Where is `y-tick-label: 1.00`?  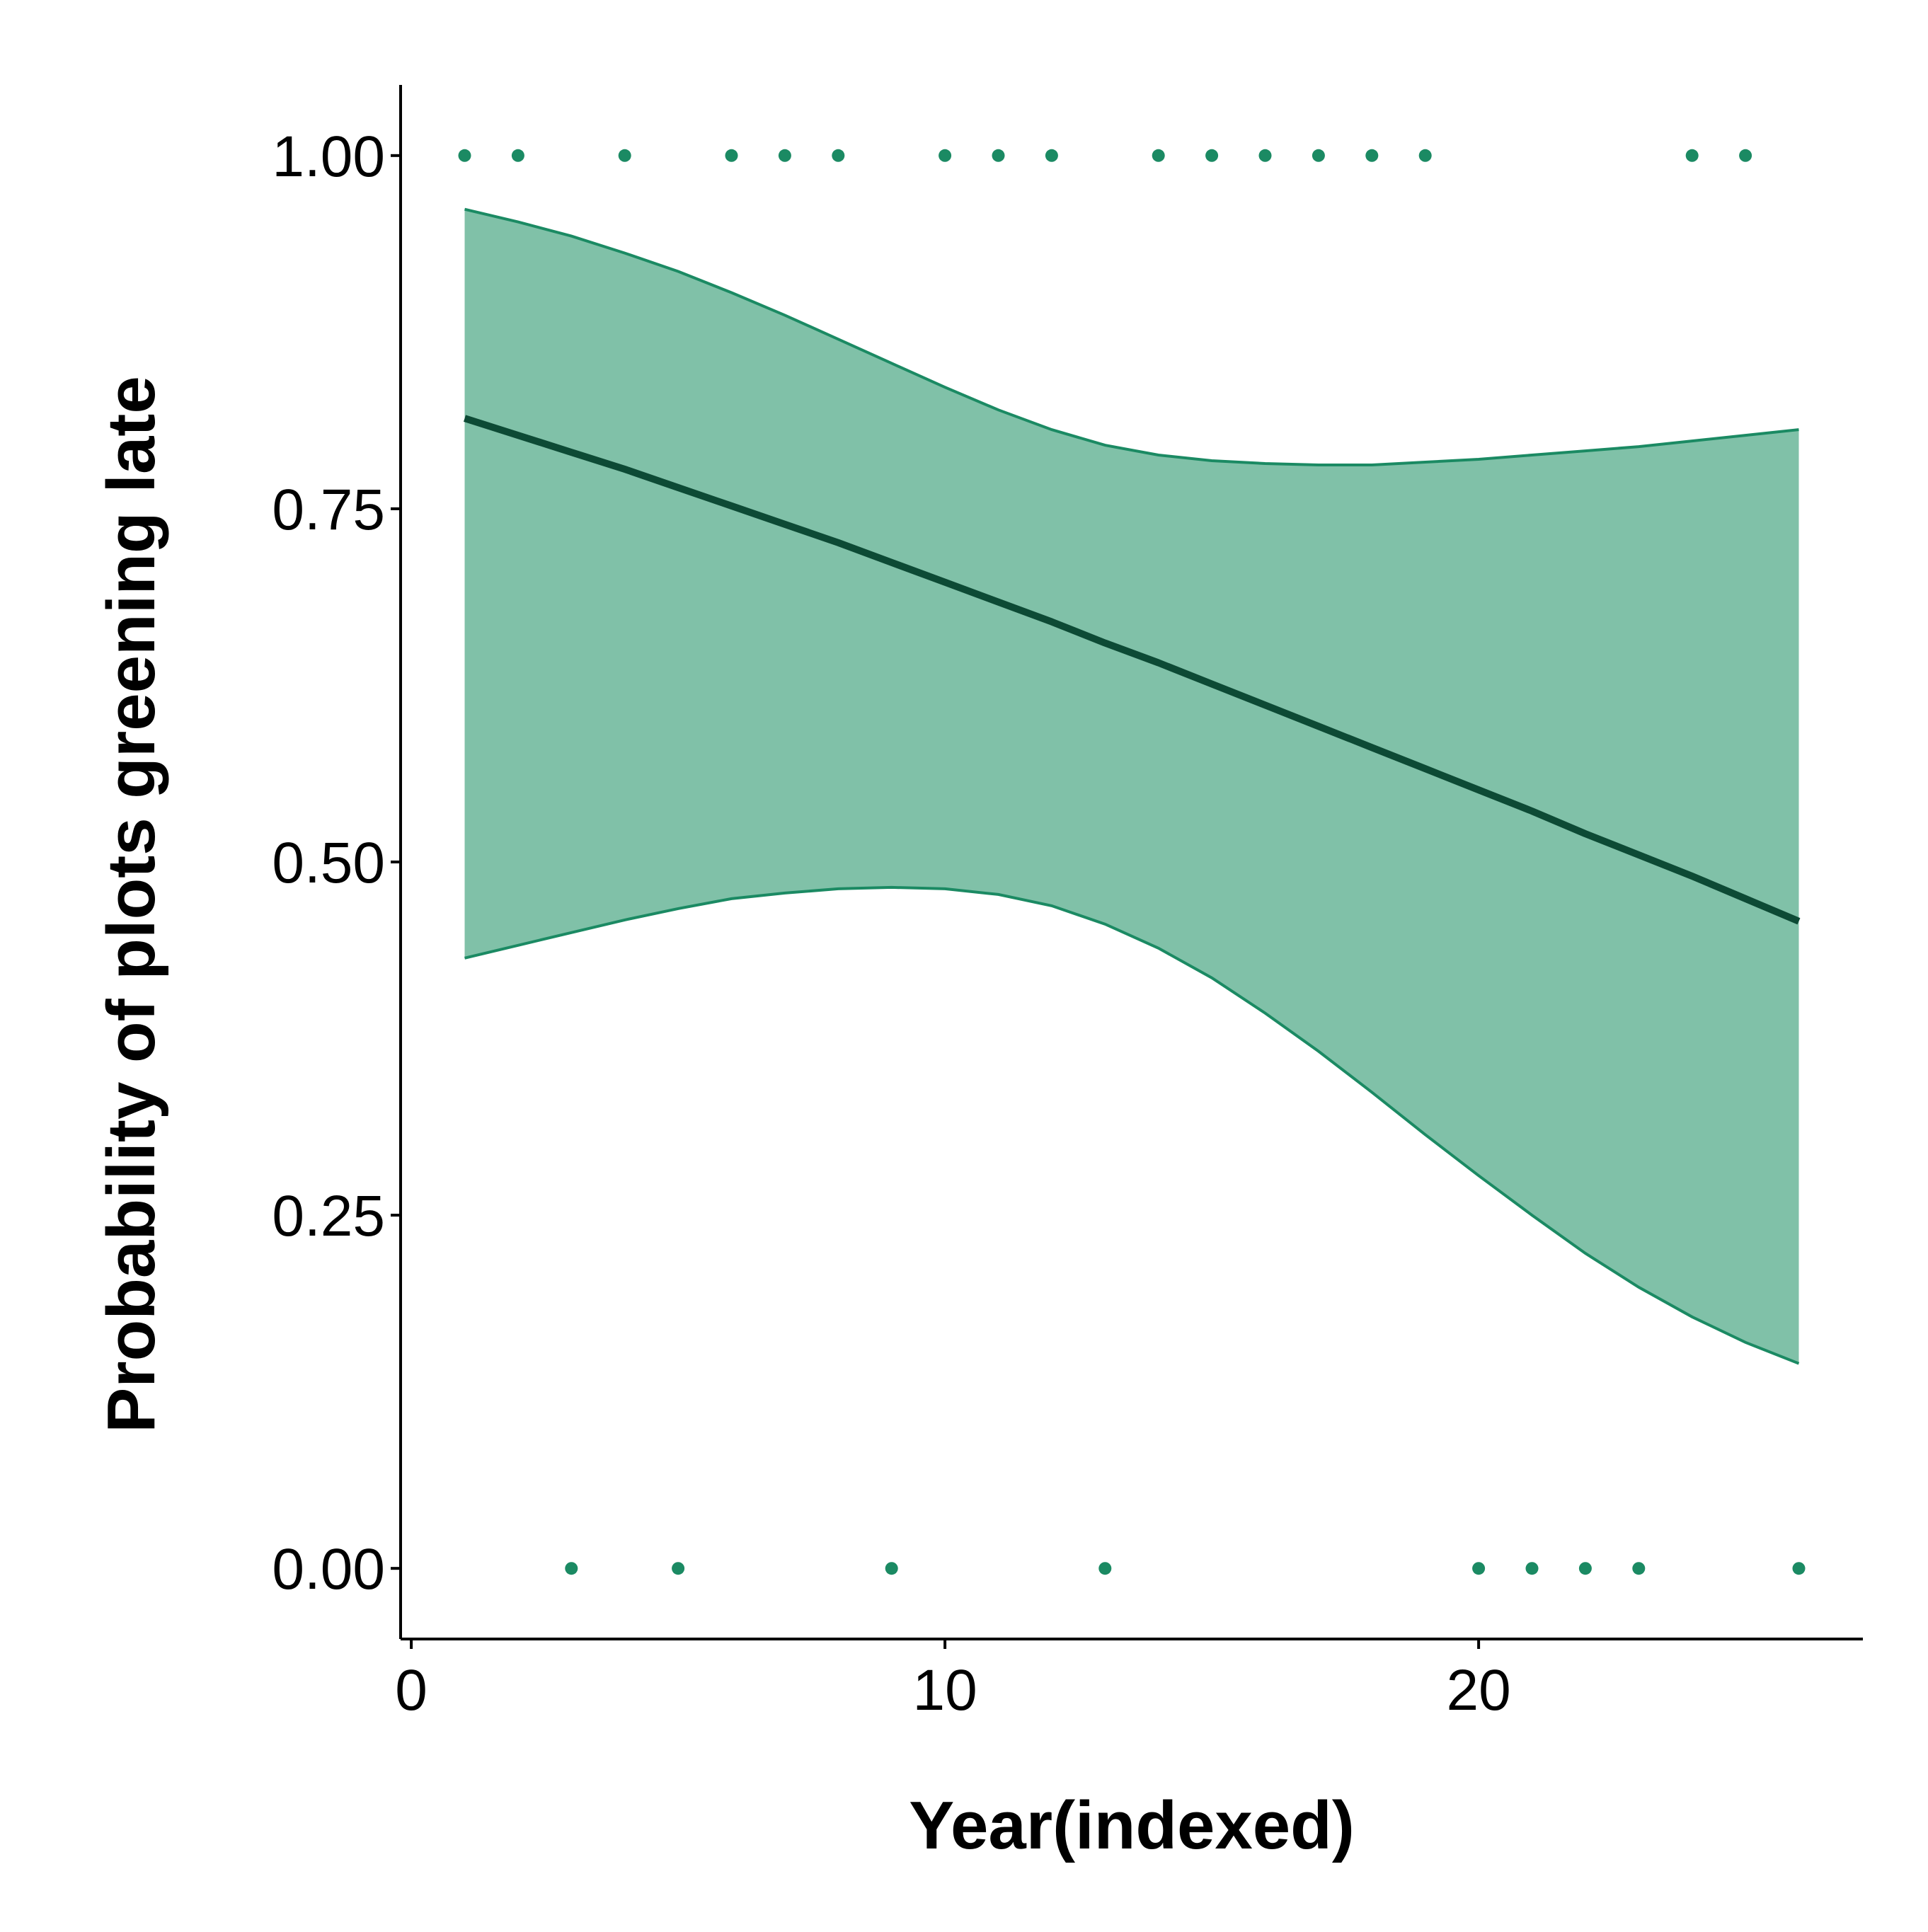
y-tick-label: 1.00 is located at coordinates (328, 157).